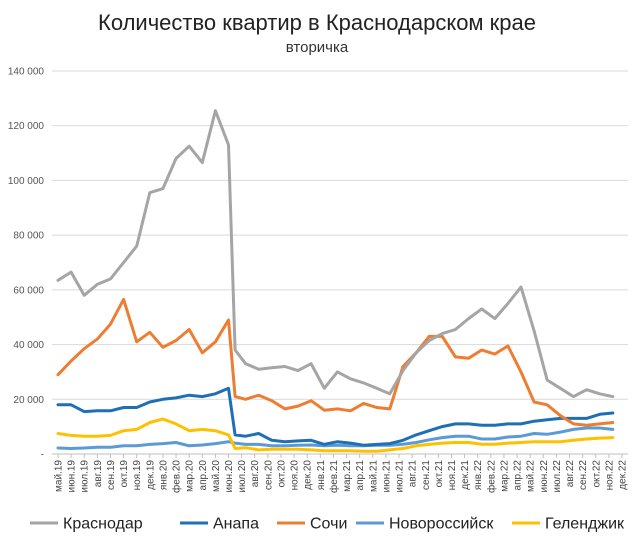 The image size is (634, 548). What do you see at coordinates (85, 476) in the screenshot?
I see `x-tick-label: июл.19` at bounding box center [85, 476].